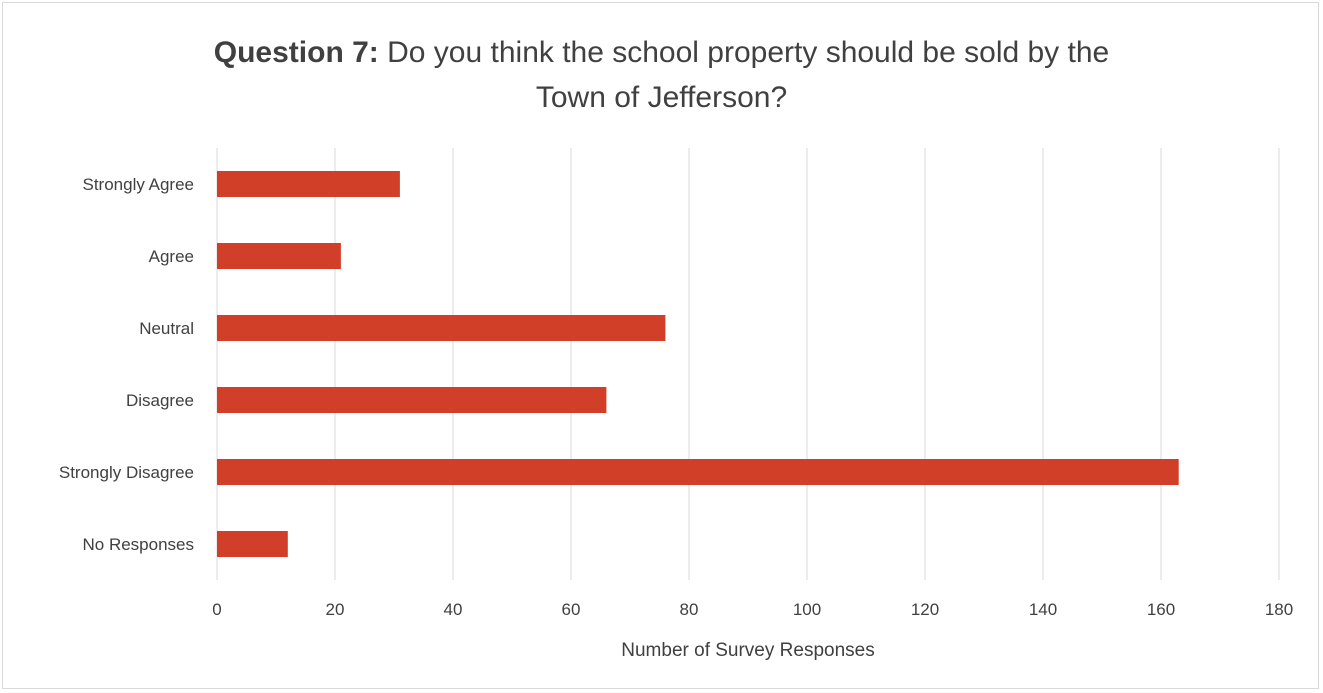 Image resolution: width=1323 pixels, height=693 pixels. What do you see at coordinates (216, 609) in the screenshot?
I see `x-tick-label: 0` at bounding box center [216, 609].